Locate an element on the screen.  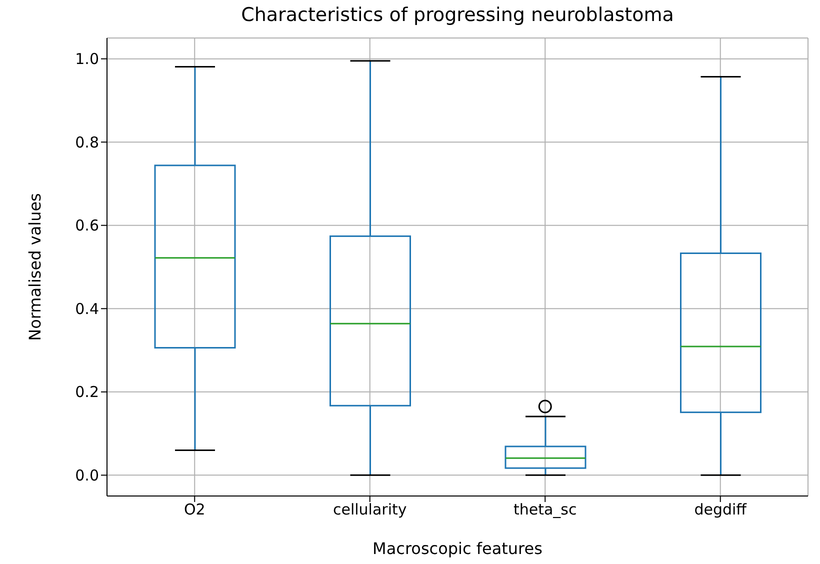
x-tick-label: cellularity is located at coordinates (369, 509).